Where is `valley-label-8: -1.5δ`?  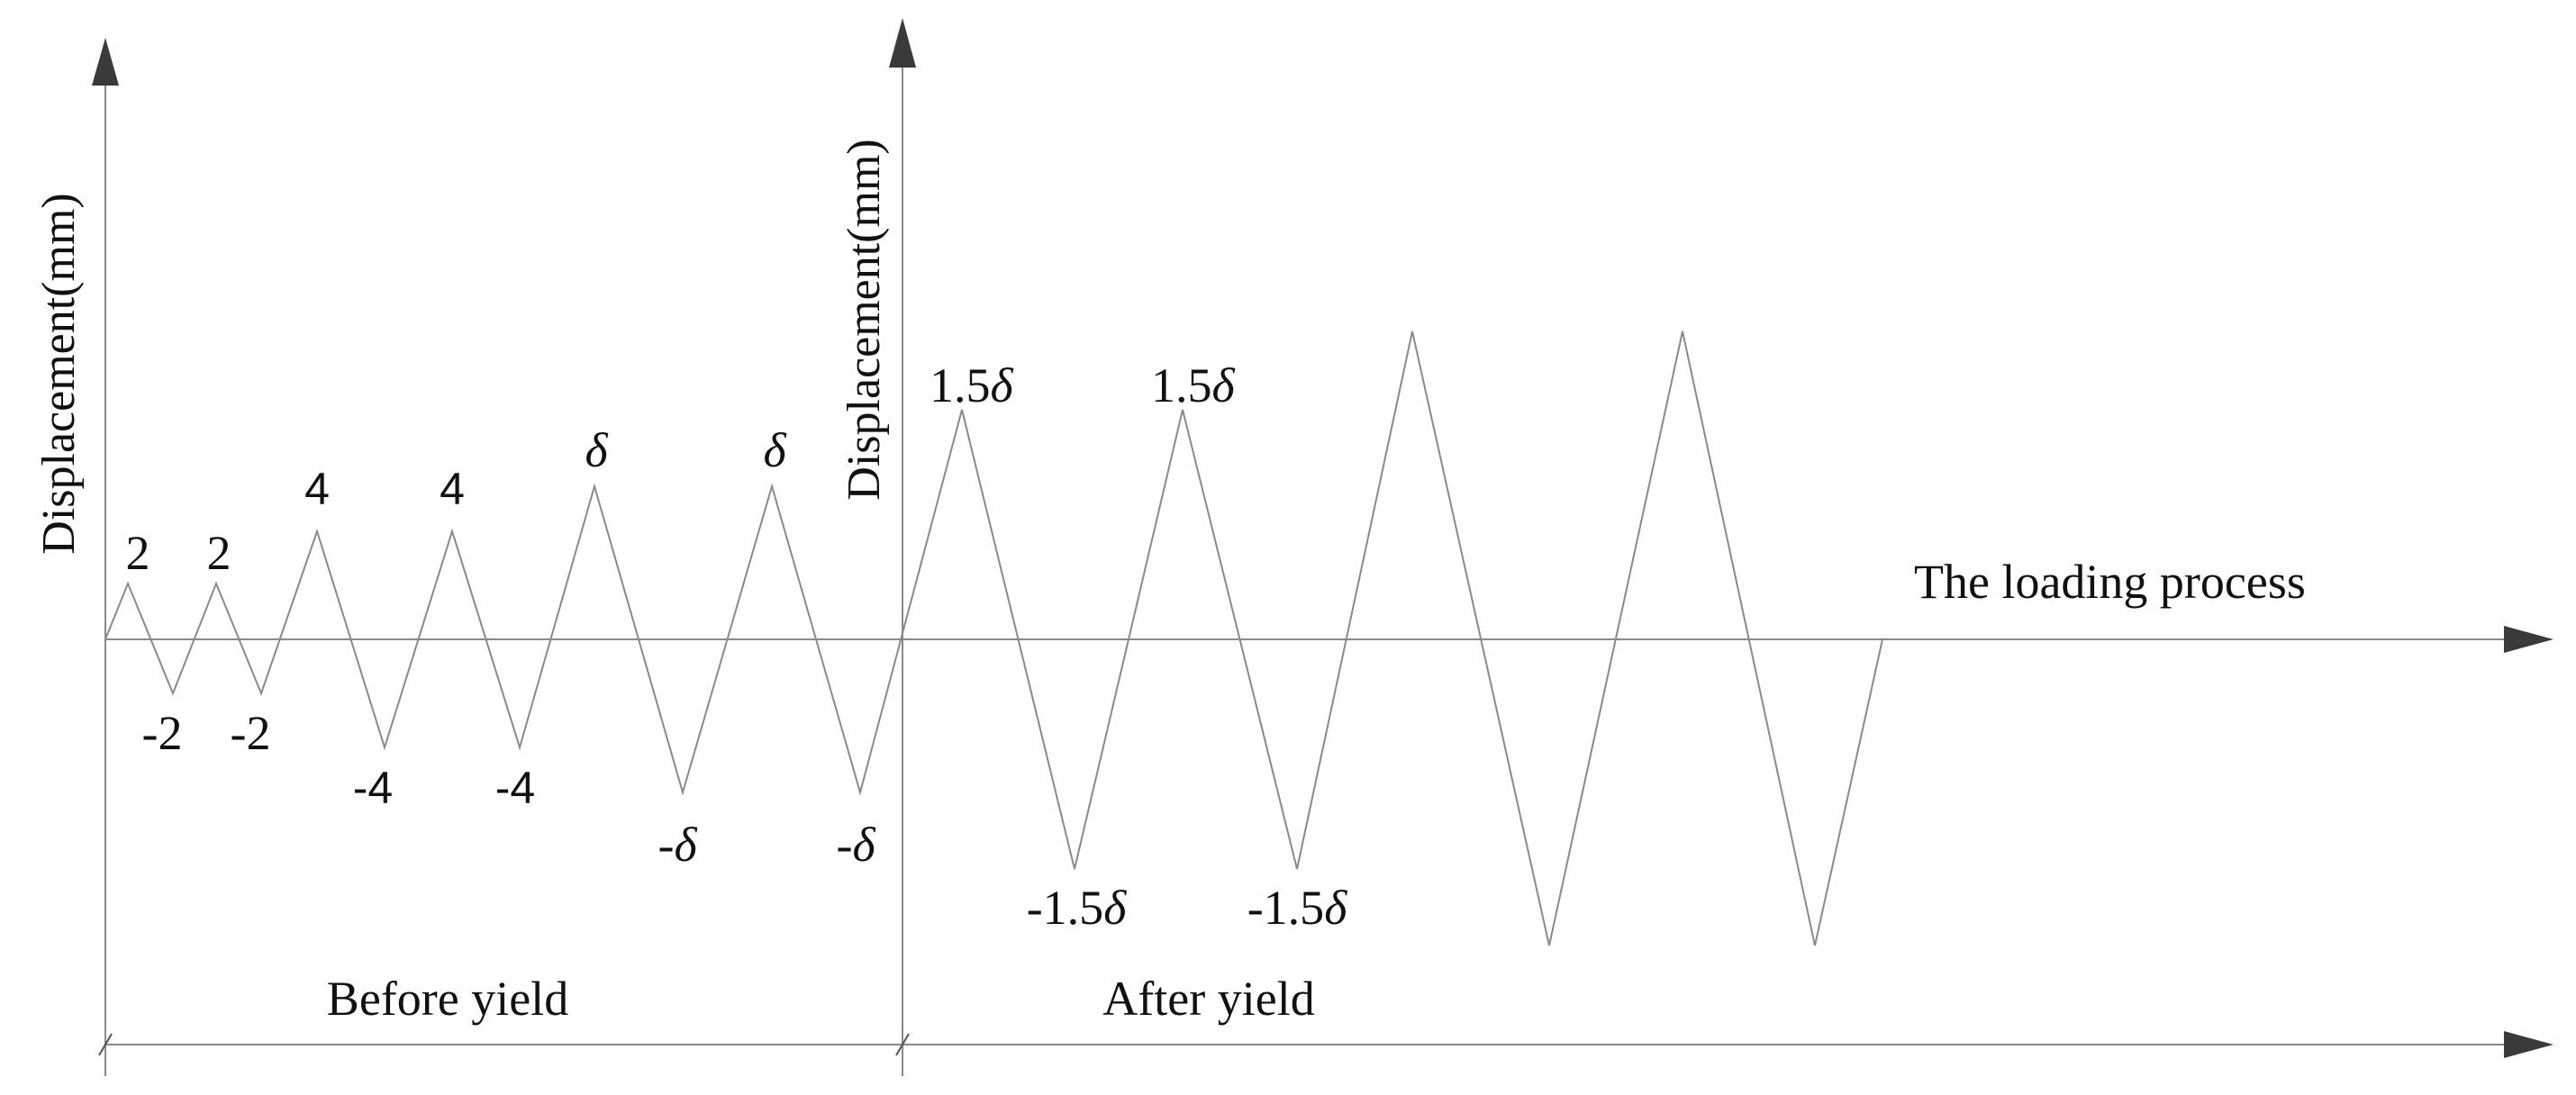
valley-label-8: -1.5δ is located at coordinates (1297, 908).